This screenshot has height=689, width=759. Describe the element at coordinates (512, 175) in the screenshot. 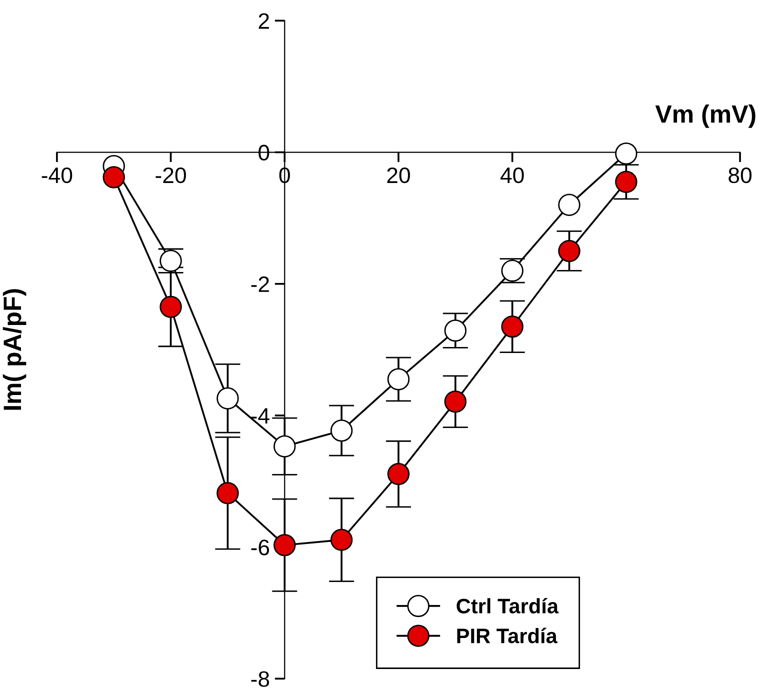

I see `x-tick-label: 40` at that location.